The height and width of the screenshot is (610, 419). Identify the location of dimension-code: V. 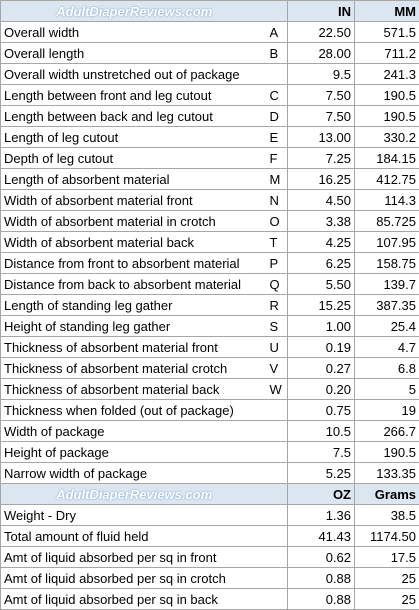
(278, 368).